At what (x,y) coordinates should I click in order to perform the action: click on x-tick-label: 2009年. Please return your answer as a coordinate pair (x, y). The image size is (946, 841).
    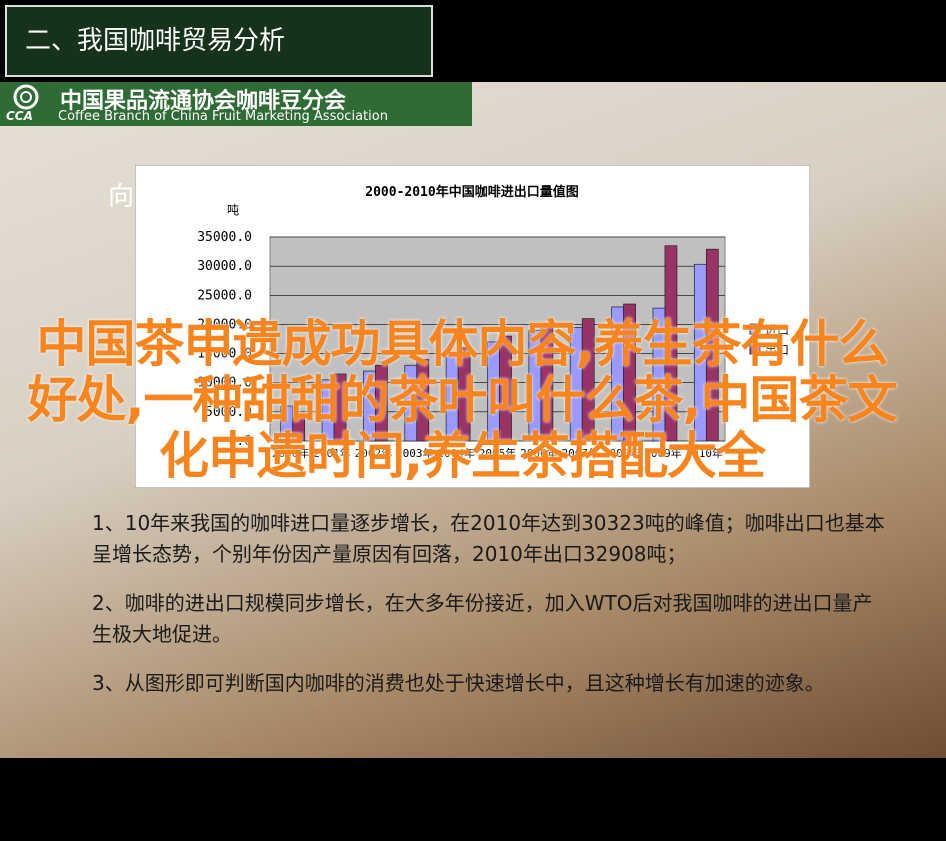
    Looking at the image, I should click on (663, 453).